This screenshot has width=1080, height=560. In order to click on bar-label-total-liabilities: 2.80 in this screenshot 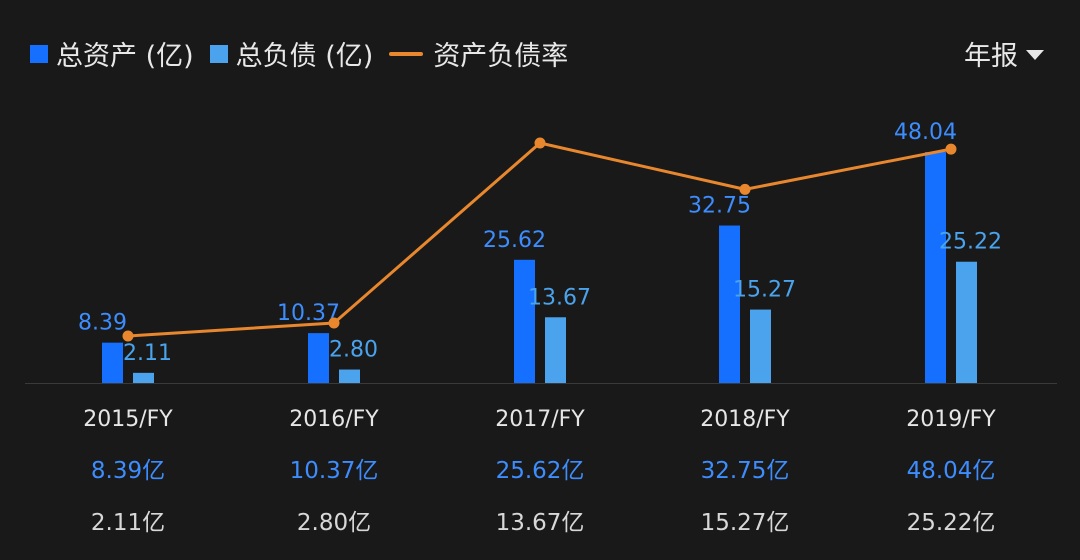, I will do `click(353, 350)`.